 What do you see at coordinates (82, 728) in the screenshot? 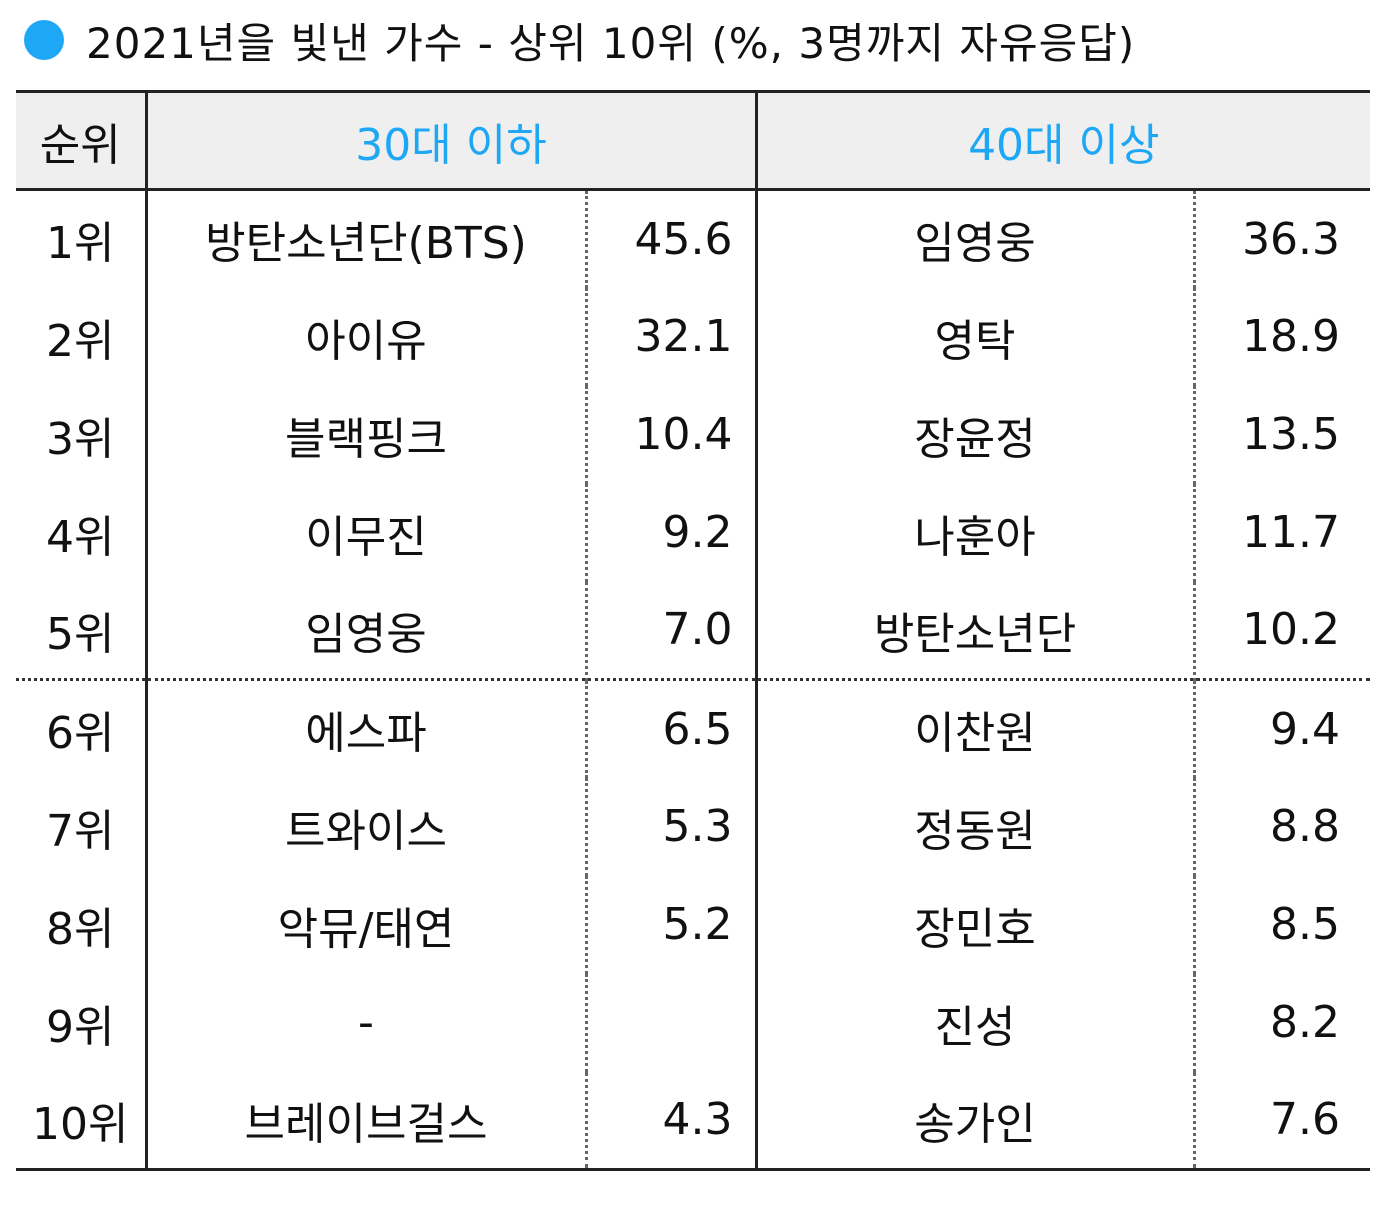
I see `rank-cell: 6위` at bounding box center [82, 728].